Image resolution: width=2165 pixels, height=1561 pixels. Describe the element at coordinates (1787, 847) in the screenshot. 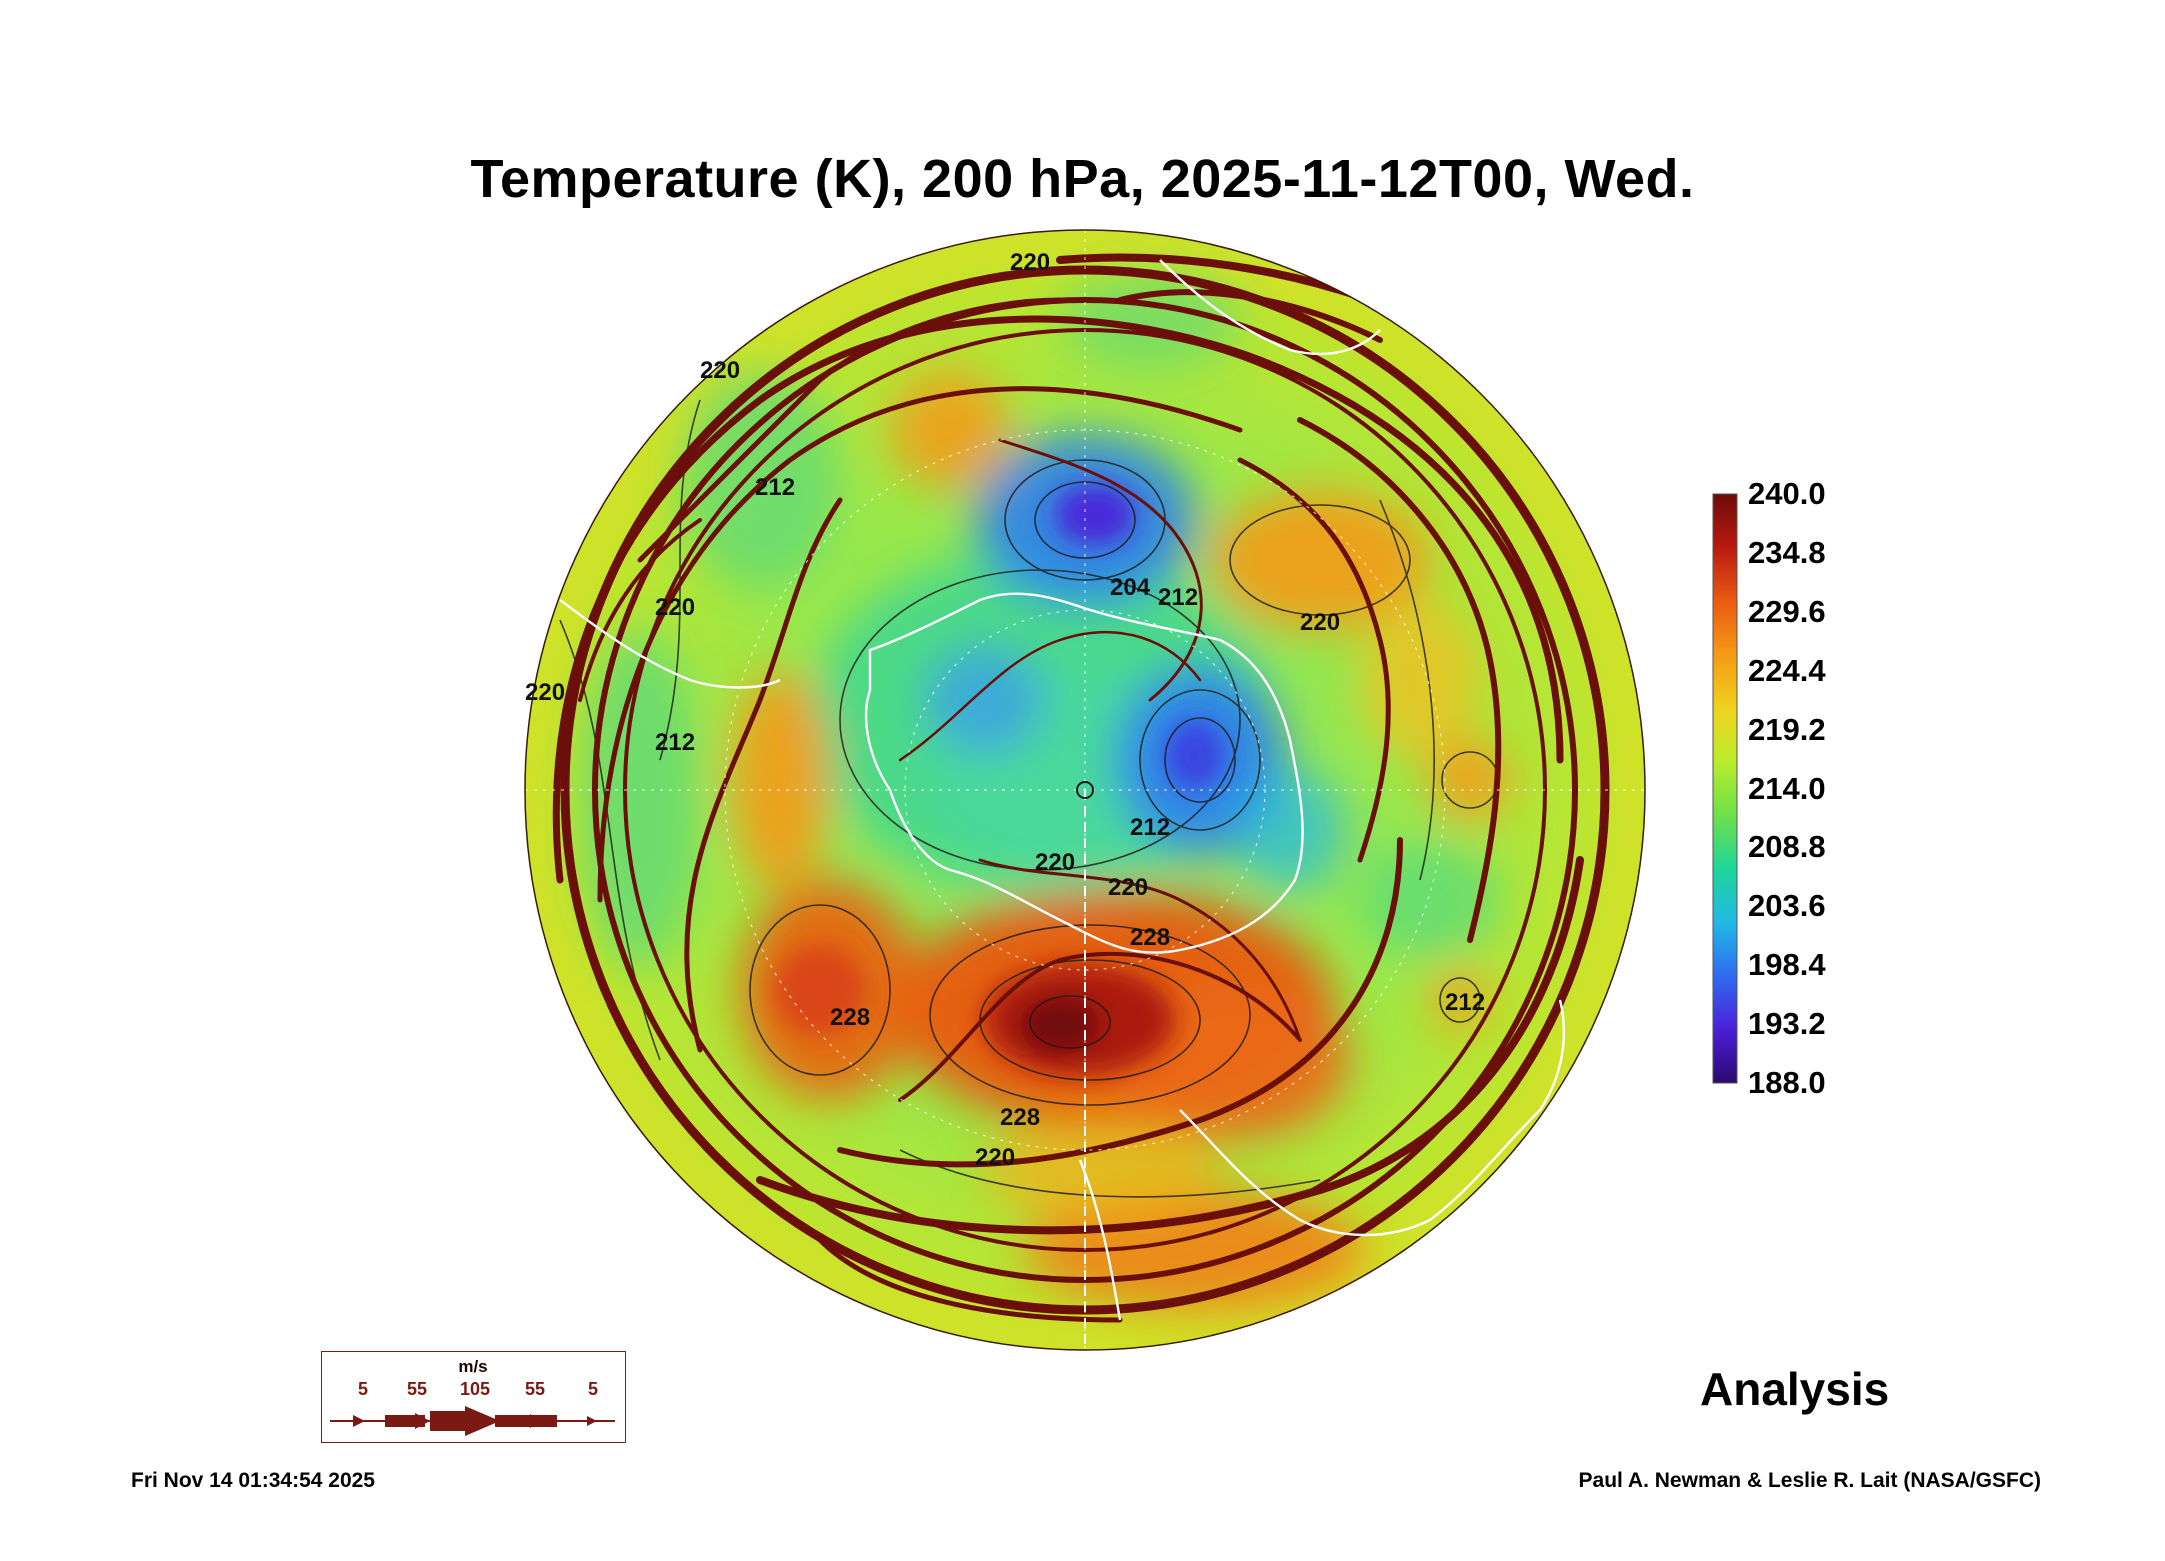

I see `colorbar-tick-label: 208.8` at that location.